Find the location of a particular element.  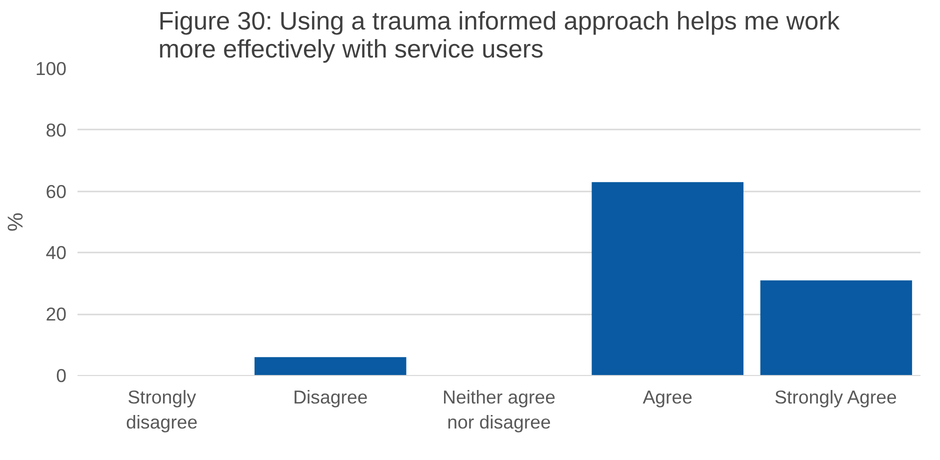

x-tick-label: Neither agree nor disagree is located at coordinates (499, 409).